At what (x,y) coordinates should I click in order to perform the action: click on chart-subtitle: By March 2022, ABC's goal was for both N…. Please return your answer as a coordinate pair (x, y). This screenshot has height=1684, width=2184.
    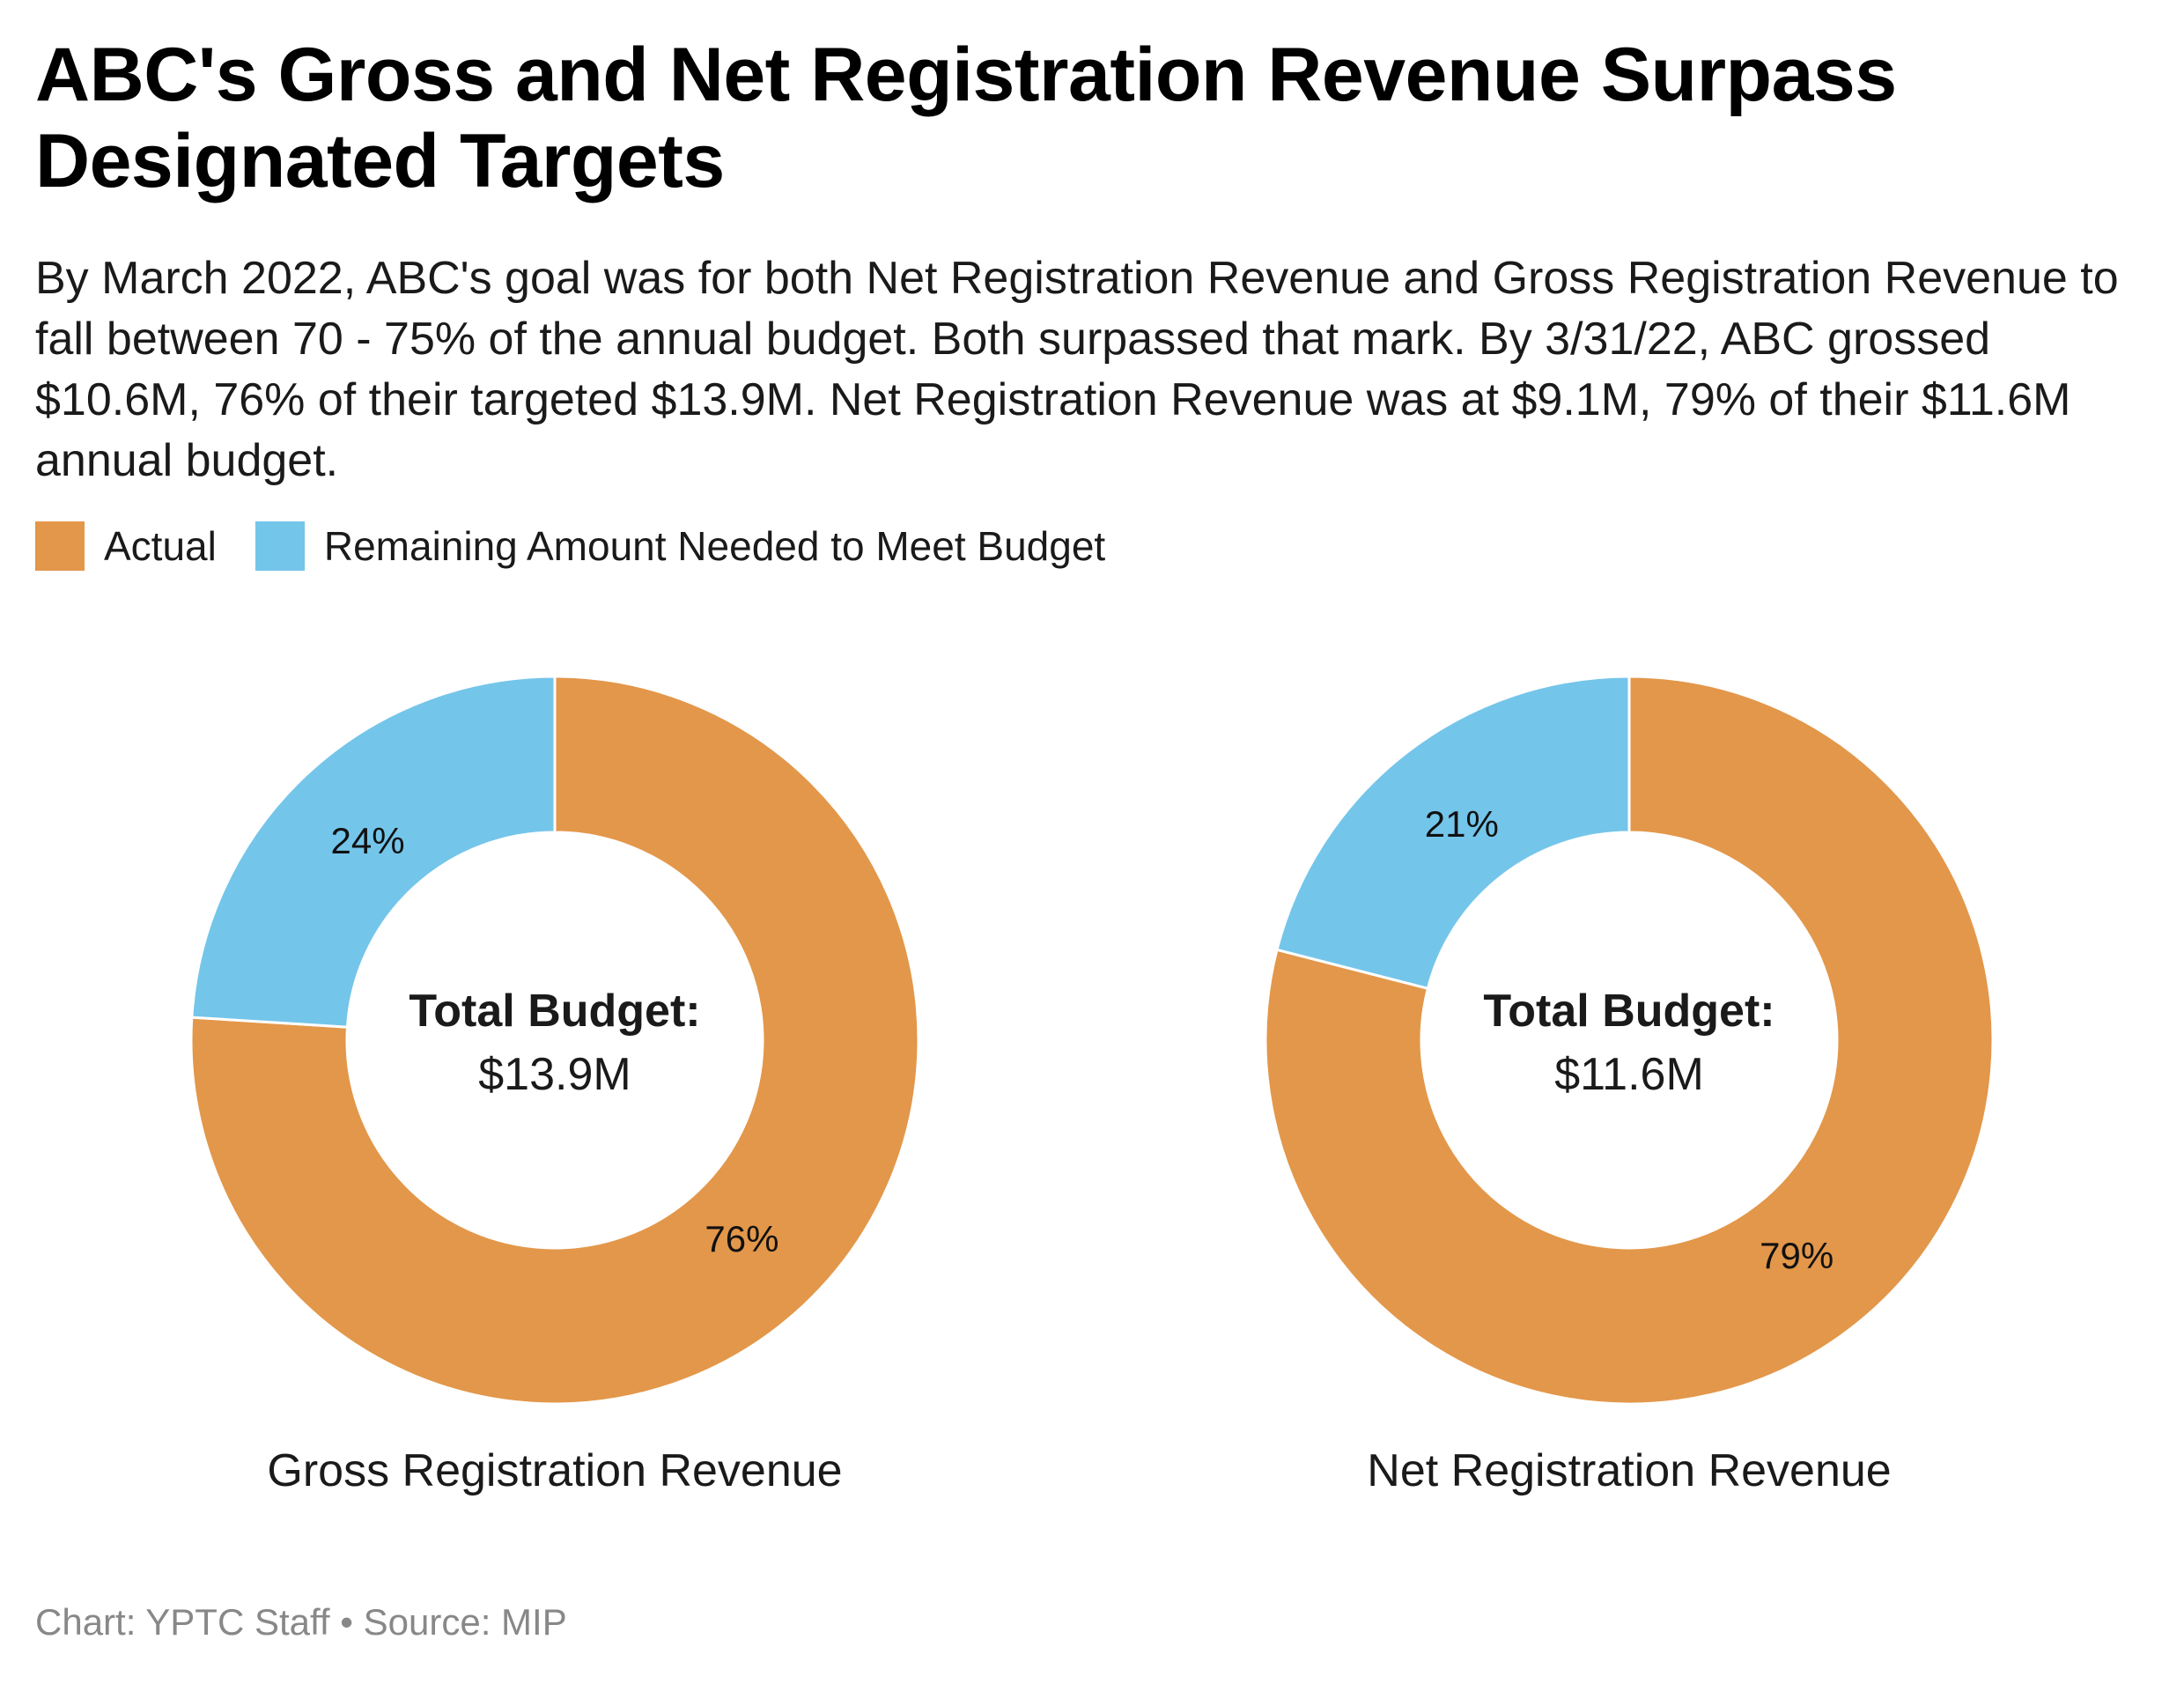
    Looking at the image, I should click on (1077, 369).